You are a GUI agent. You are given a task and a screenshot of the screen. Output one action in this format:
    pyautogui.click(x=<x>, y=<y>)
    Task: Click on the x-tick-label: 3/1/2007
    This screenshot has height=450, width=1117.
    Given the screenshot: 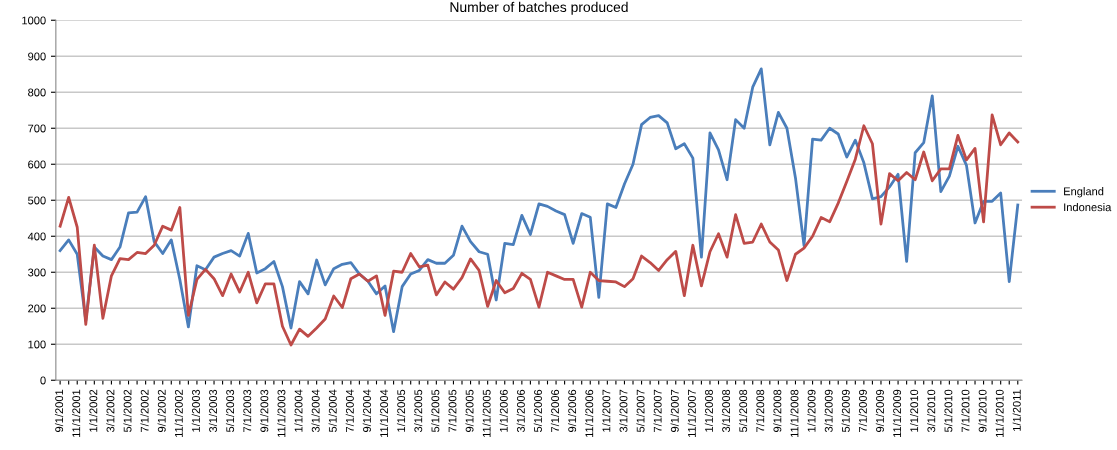 What is the action you would take?
    pyautogui.click(x=623, y=411)
    